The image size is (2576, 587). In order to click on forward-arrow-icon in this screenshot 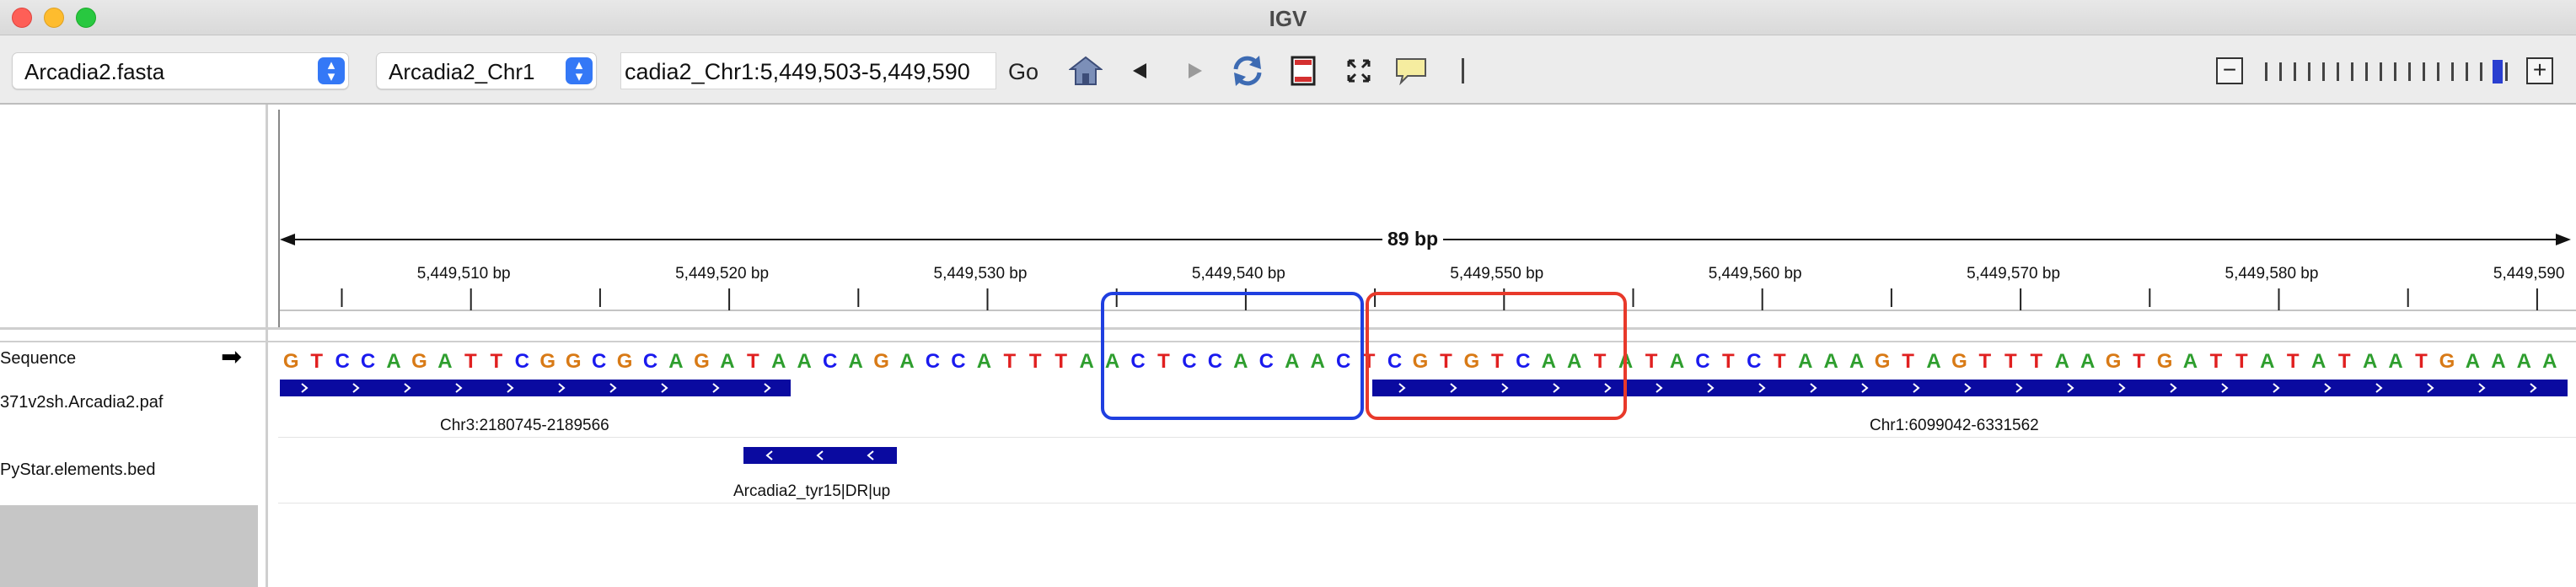, I will do `click(1195, 70)`.